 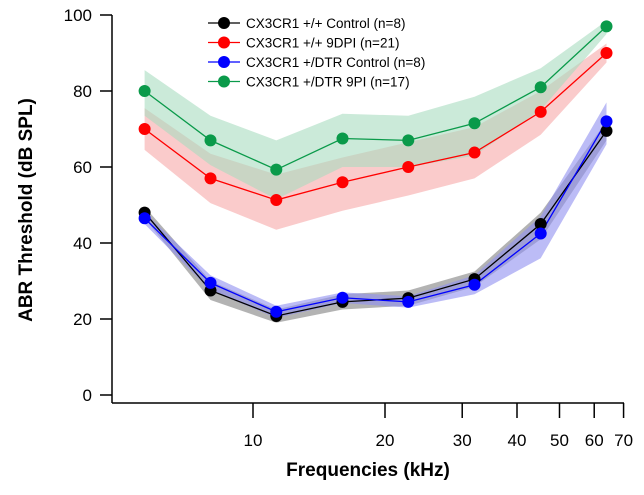 I want to click on x-axis-label: Frequencies (kHz), so click(x=368, y=470).